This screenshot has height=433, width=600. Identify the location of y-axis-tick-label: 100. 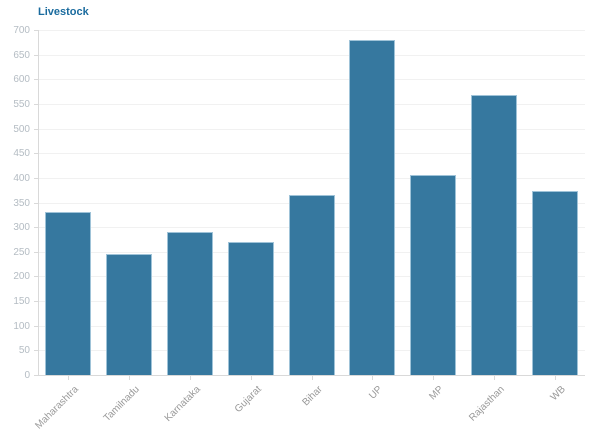
(21, 326).